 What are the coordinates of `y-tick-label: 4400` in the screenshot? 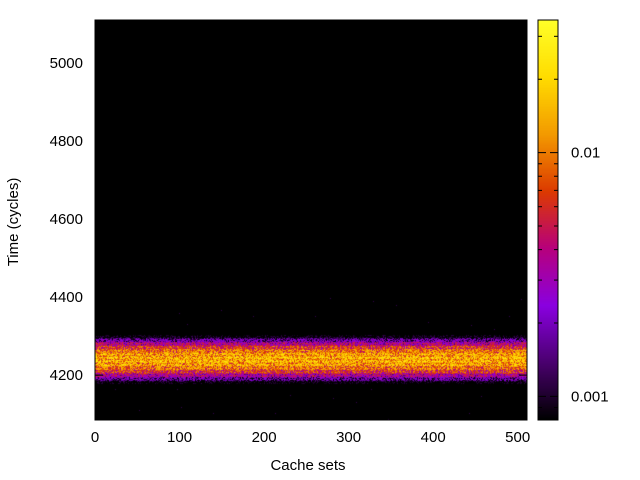 It's located at (66, 297).